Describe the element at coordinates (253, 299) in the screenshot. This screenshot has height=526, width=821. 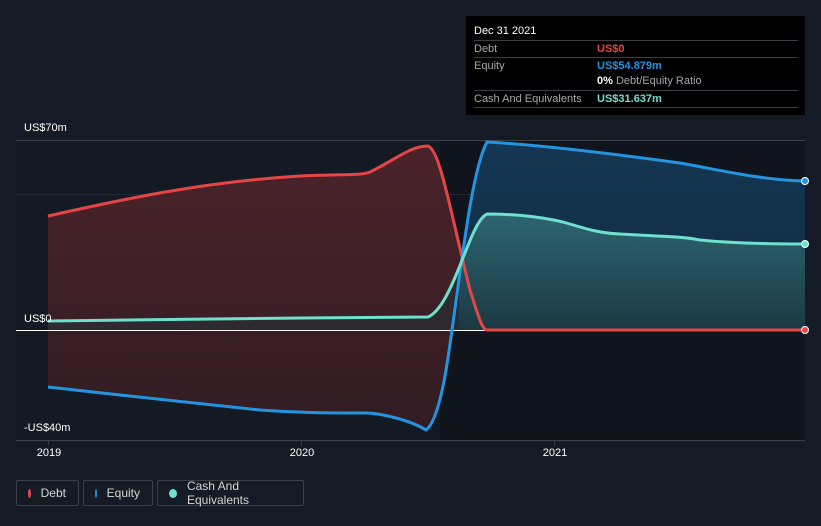
I see `cash-area-left` at that location.